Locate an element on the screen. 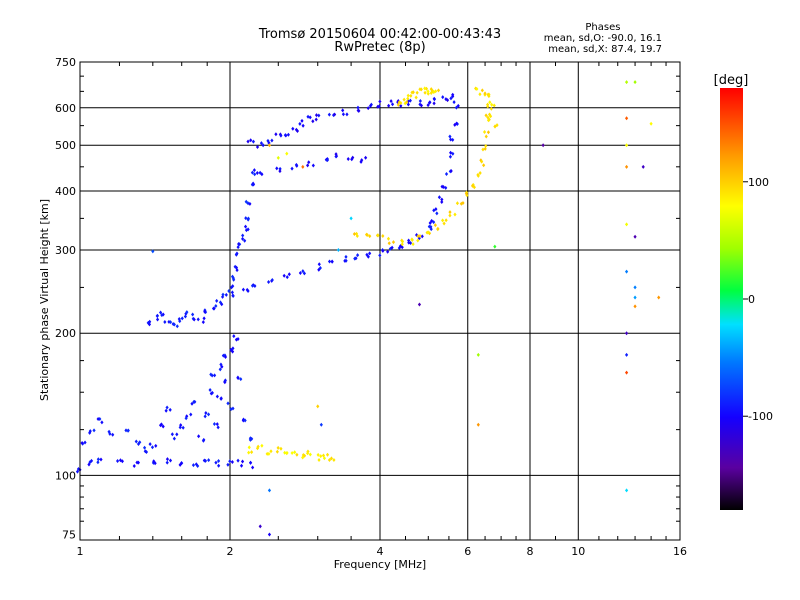  phase-x-stats: mean, sd,X: 87.4, 19.7 is located at coordinates (605, 49).